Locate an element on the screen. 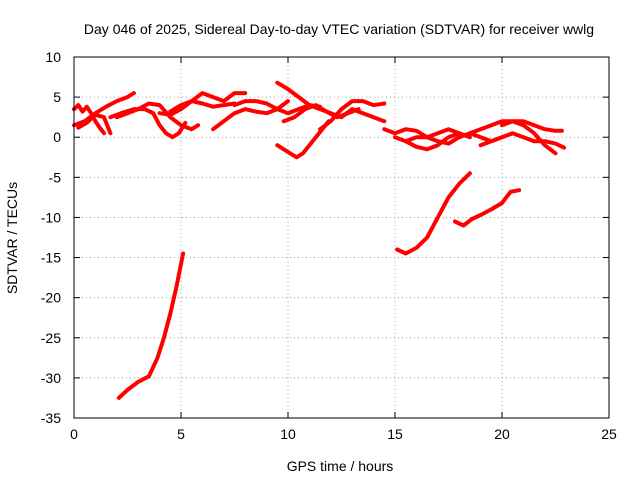 The height and width of the screenshot is (480, 640). y-tick-label: -35 is located at coordinates (51, 418).